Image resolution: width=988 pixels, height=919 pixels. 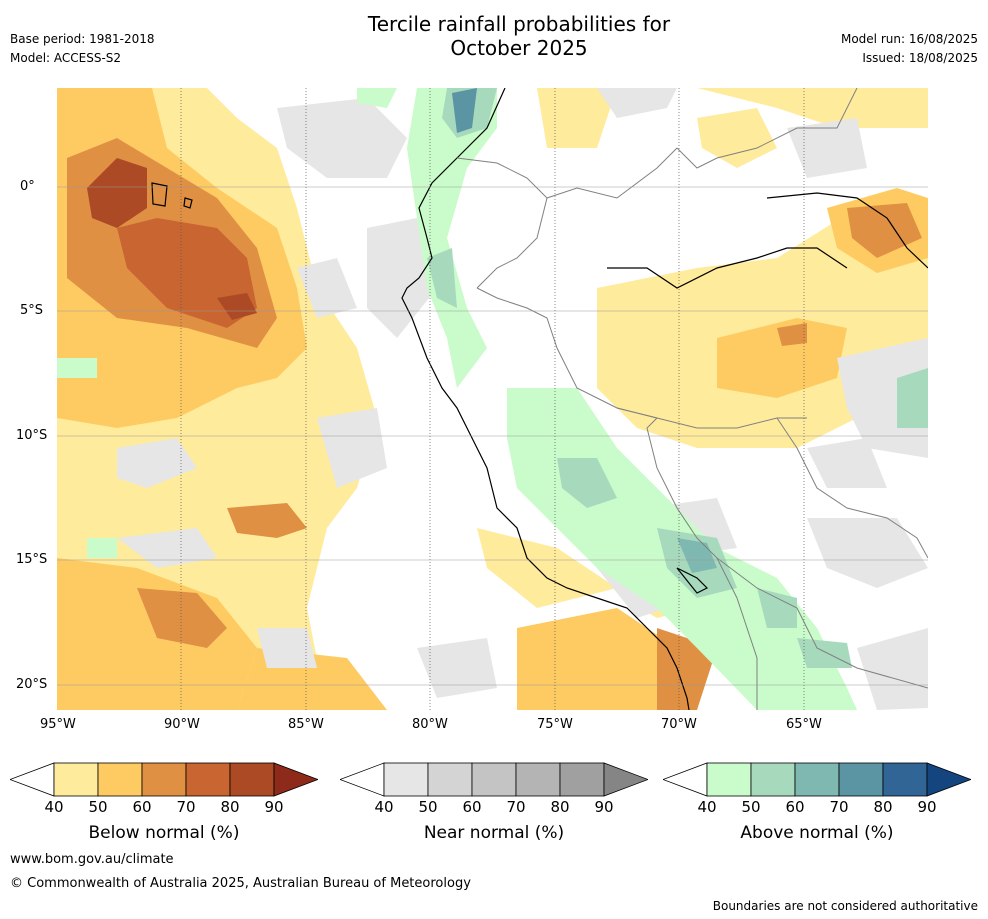 I want to click on base-period: Base period: 1981-2018, so click(x=82, y=39).